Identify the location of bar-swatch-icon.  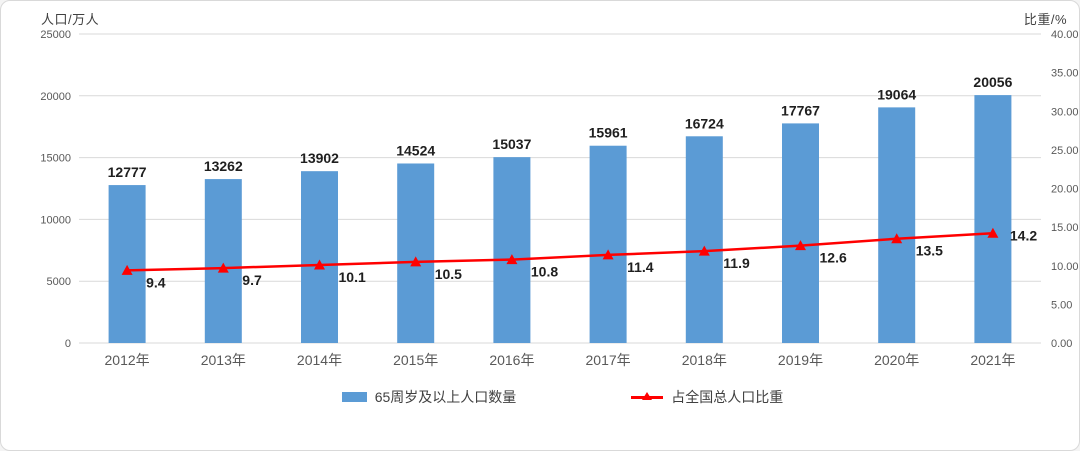
(354, 397).